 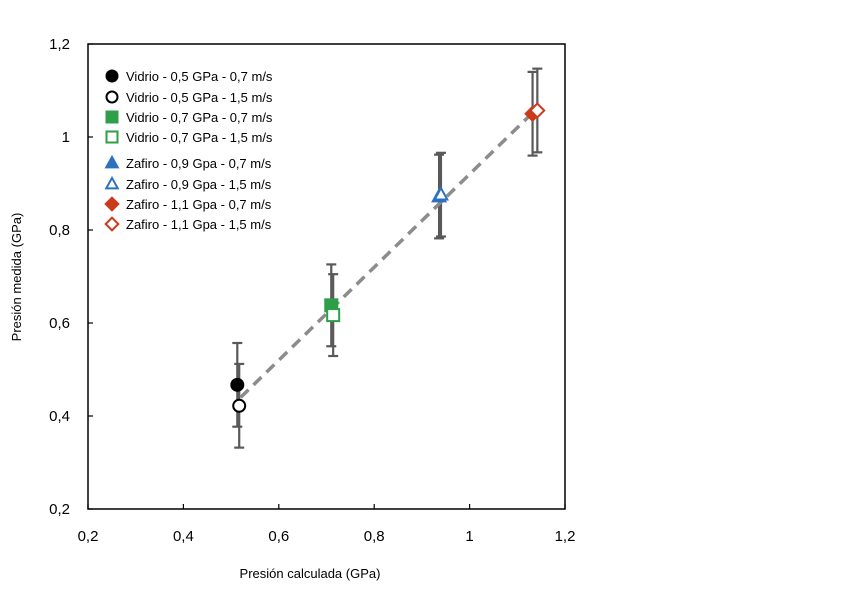 What do you see at coordinates (183, 536) in the screenshot?
I see `x-tick-label: 0,4` at bounding box center [183, 536].